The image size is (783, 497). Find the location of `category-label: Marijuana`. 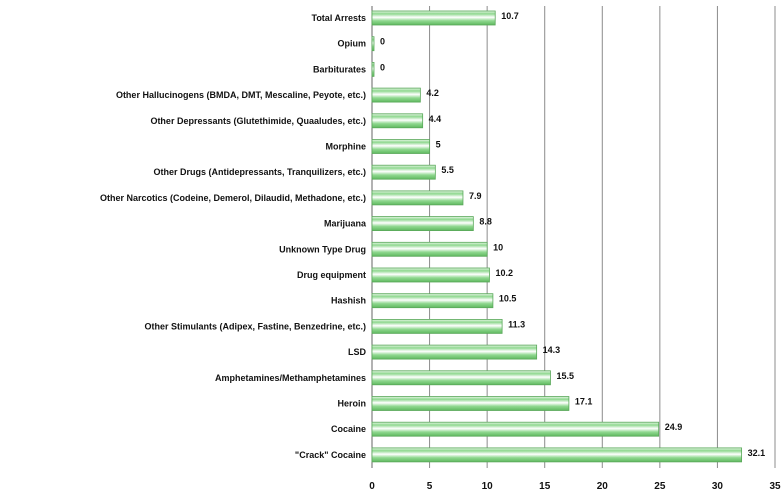

category-label: Marijuana is located at coordinates (345, 224).